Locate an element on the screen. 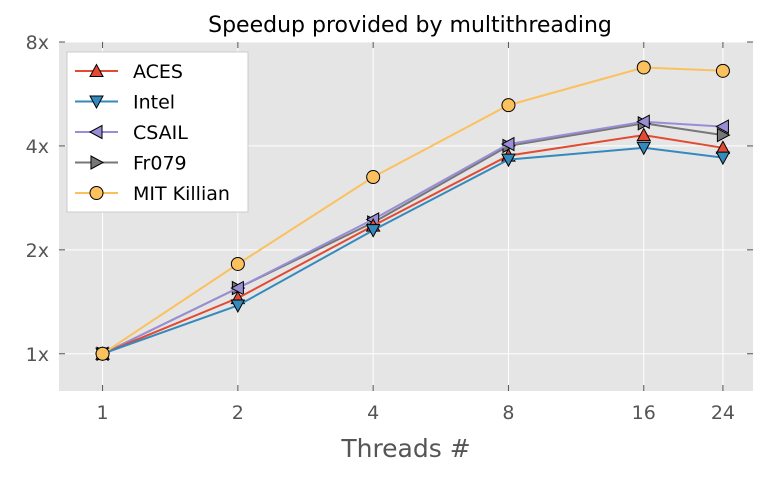  x-tick-label: 24 is located at coordinates (723, 413).